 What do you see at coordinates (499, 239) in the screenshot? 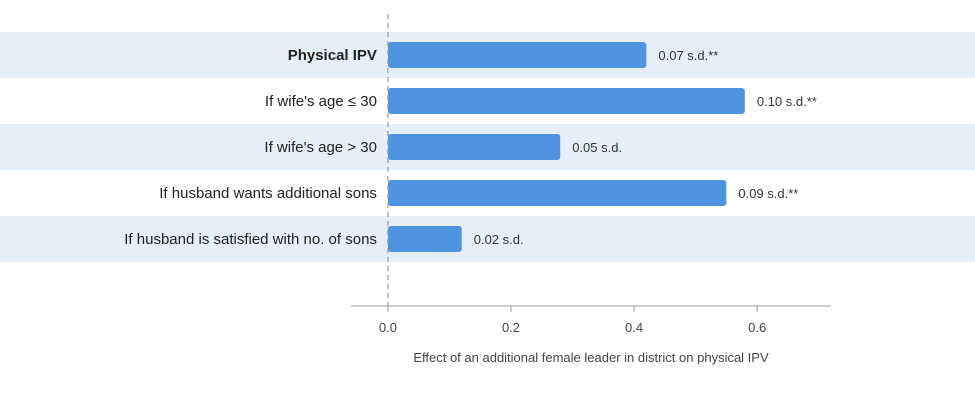
I see `value-label: 0.02 s.d.` at bounding box center [499, 239].